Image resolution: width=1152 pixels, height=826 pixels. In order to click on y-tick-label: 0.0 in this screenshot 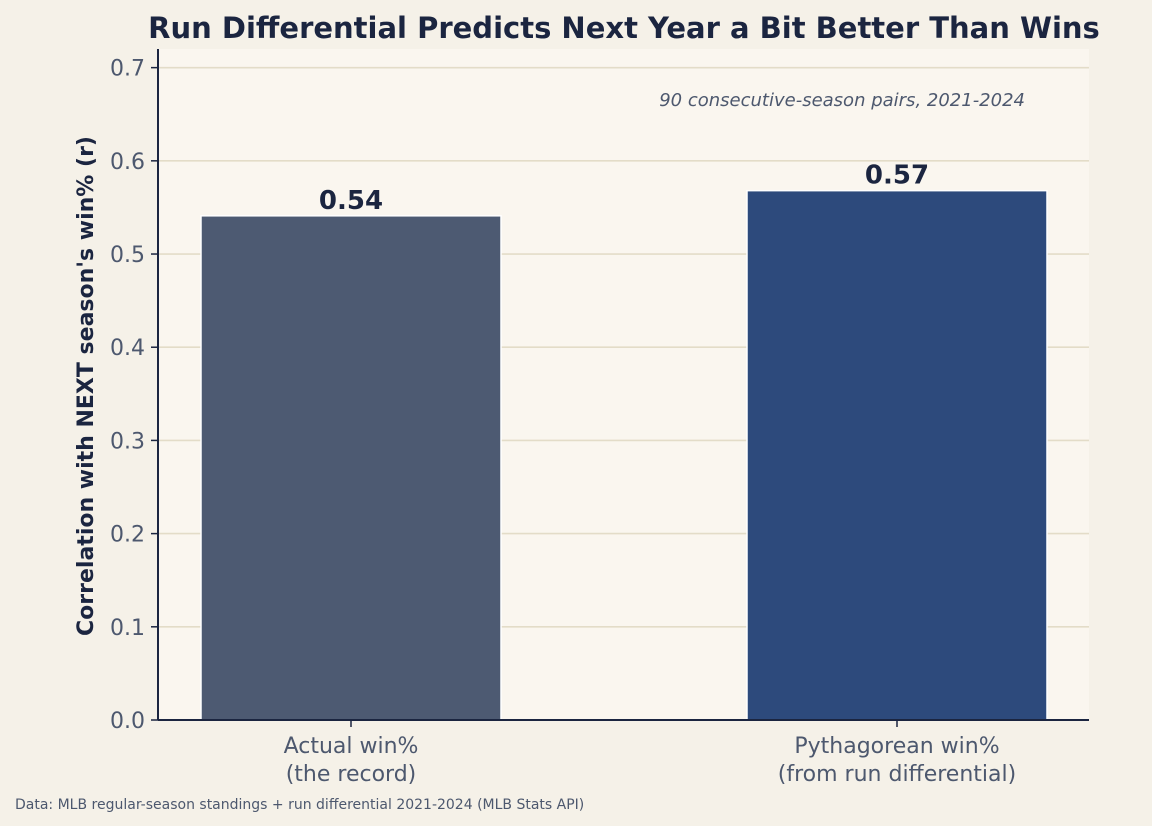, I will do `click(127, 721)`.